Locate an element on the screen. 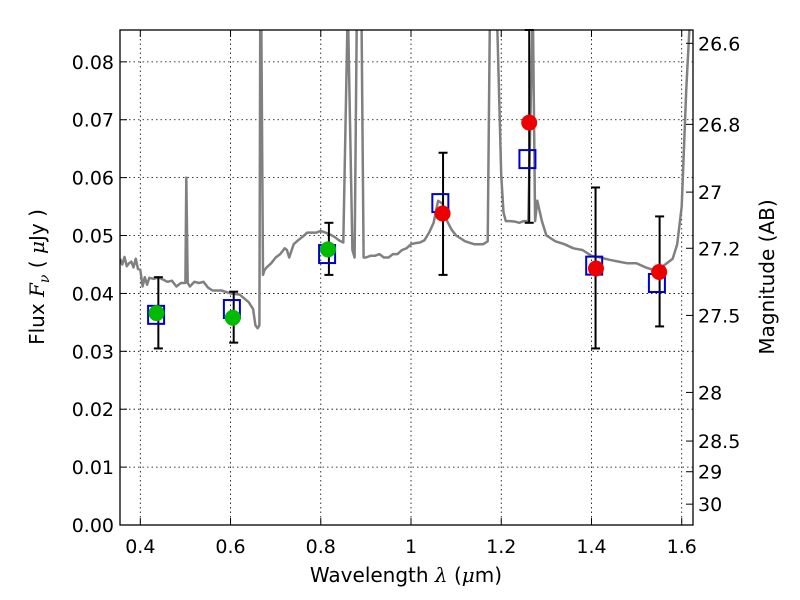  right-axis-ticks: 26.6 26.8 27 27.2 27.5 28 28.5 29 30 is located at coordinates (713, 274).